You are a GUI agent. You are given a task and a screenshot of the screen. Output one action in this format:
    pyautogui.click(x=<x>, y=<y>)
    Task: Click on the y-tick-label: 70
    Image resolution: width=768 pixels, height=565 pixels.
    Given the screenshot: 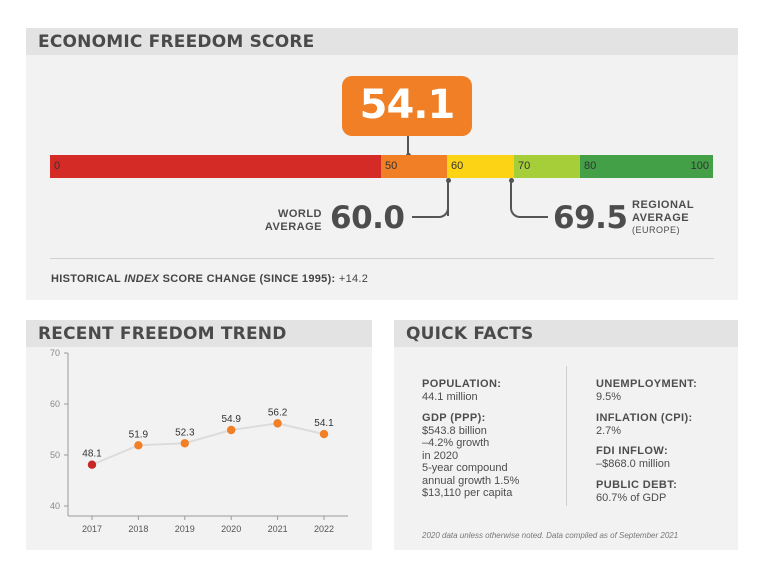 What is the action you would take?
    pyautogui.click(x=55, y=353)
    